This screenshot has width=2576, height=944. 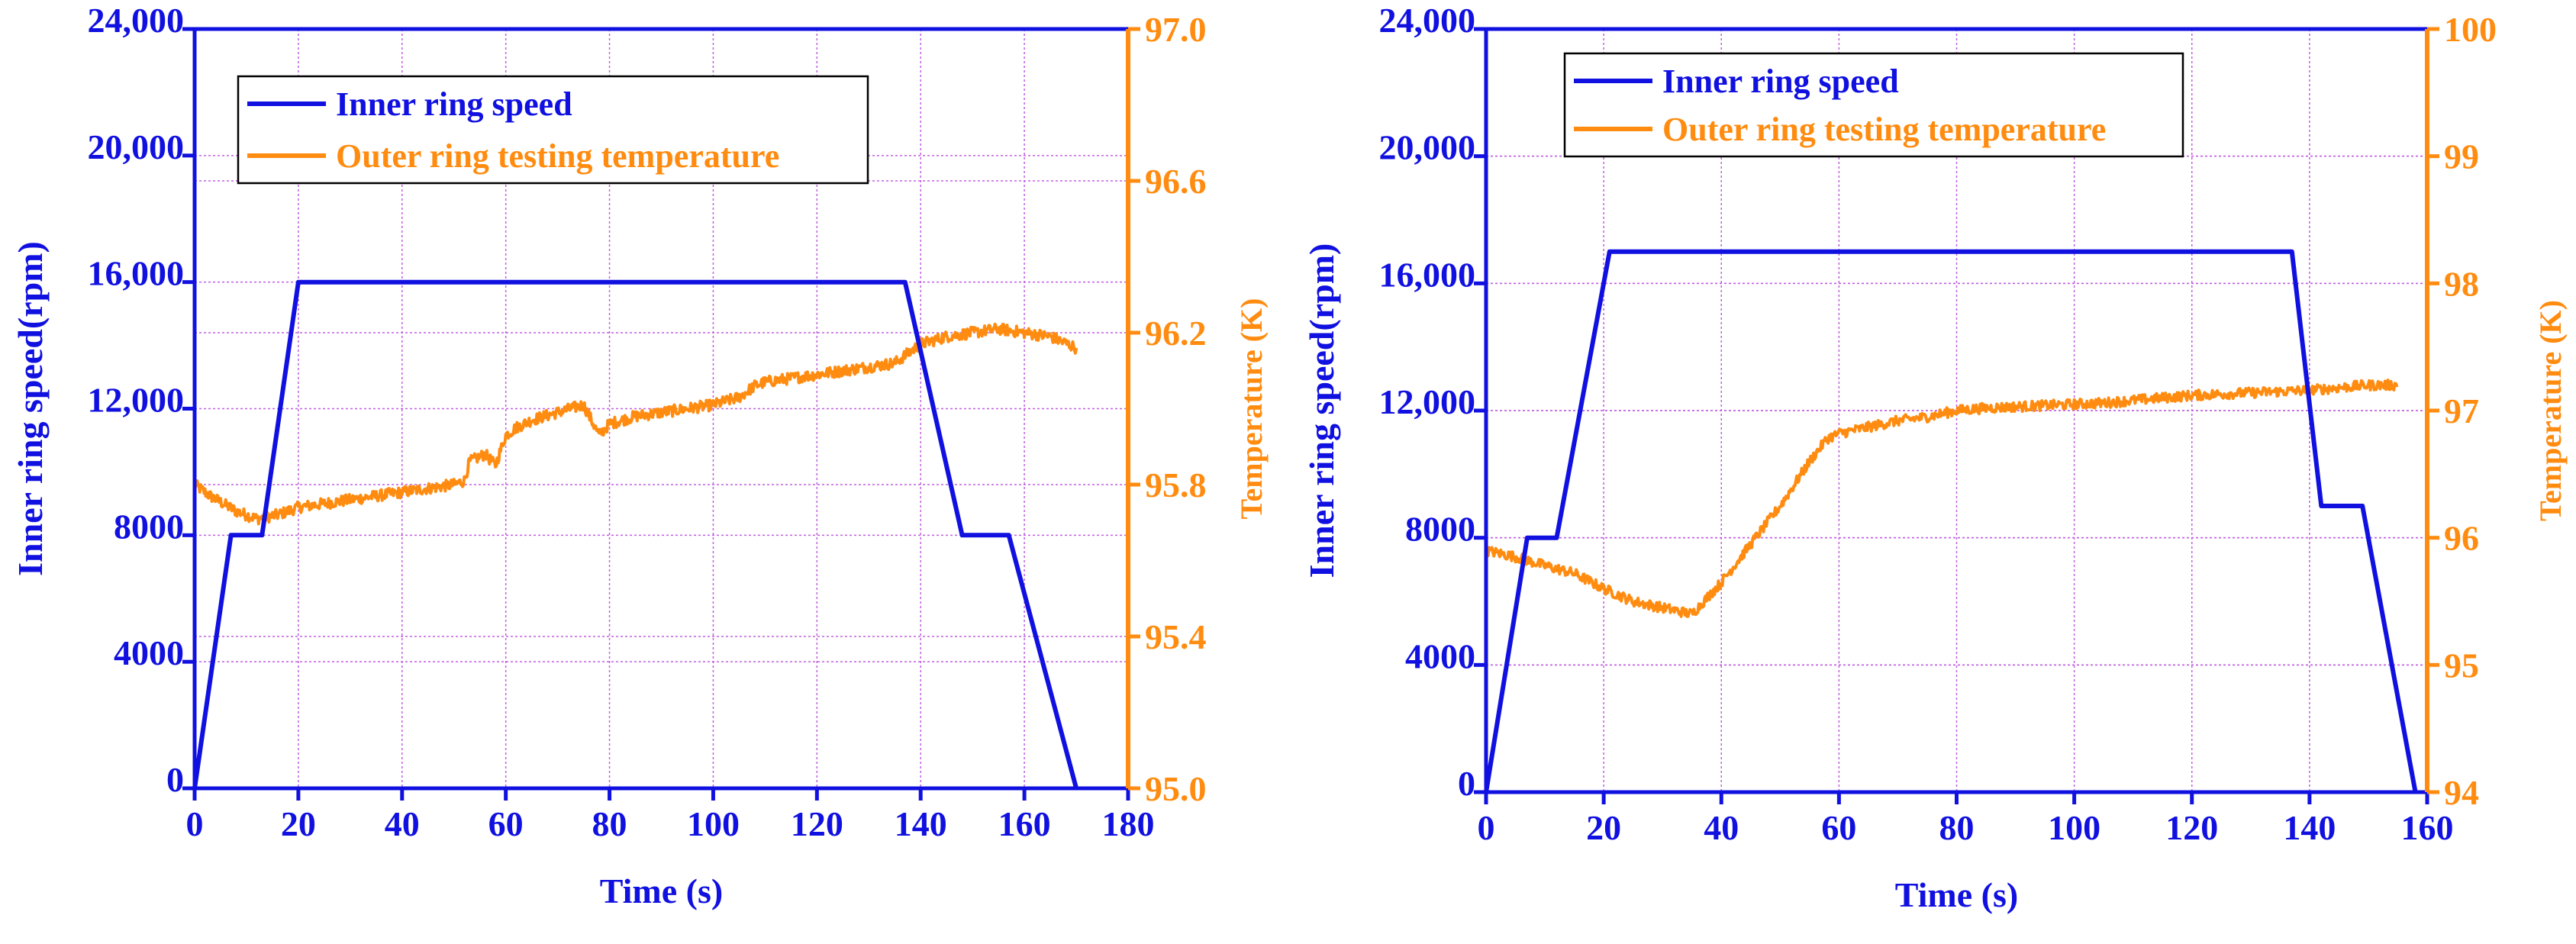 I want to click on y-right-tick-label: 98, so click(x=2461, y=283).